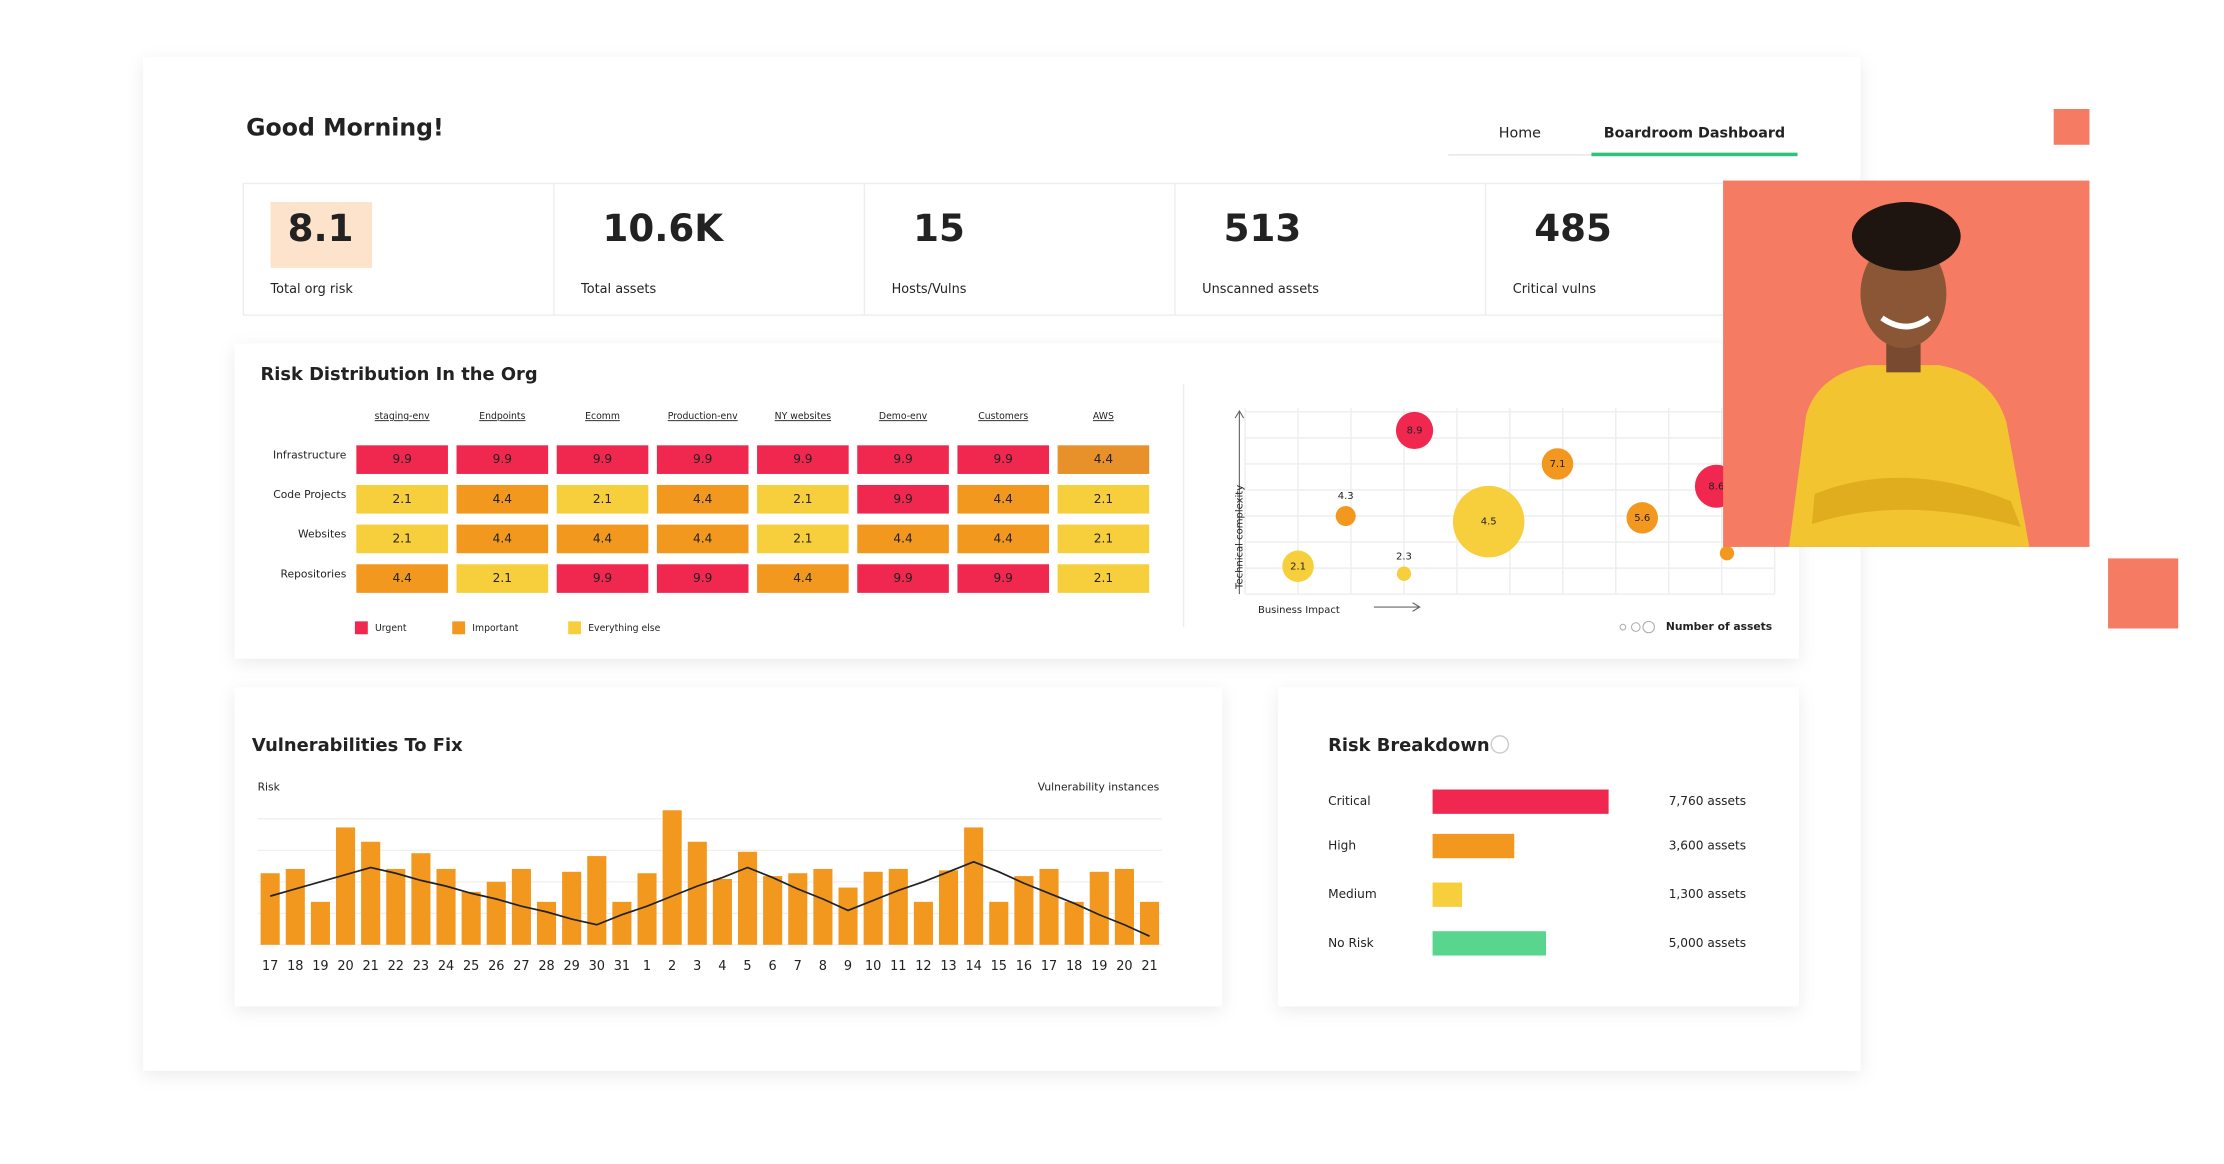 The height and width of the screenshot is (1164, 2224). Describe the element at coordinates (398, 374) in the screenshot. I see `card-title: Risk Distribution In the Org` at that location.